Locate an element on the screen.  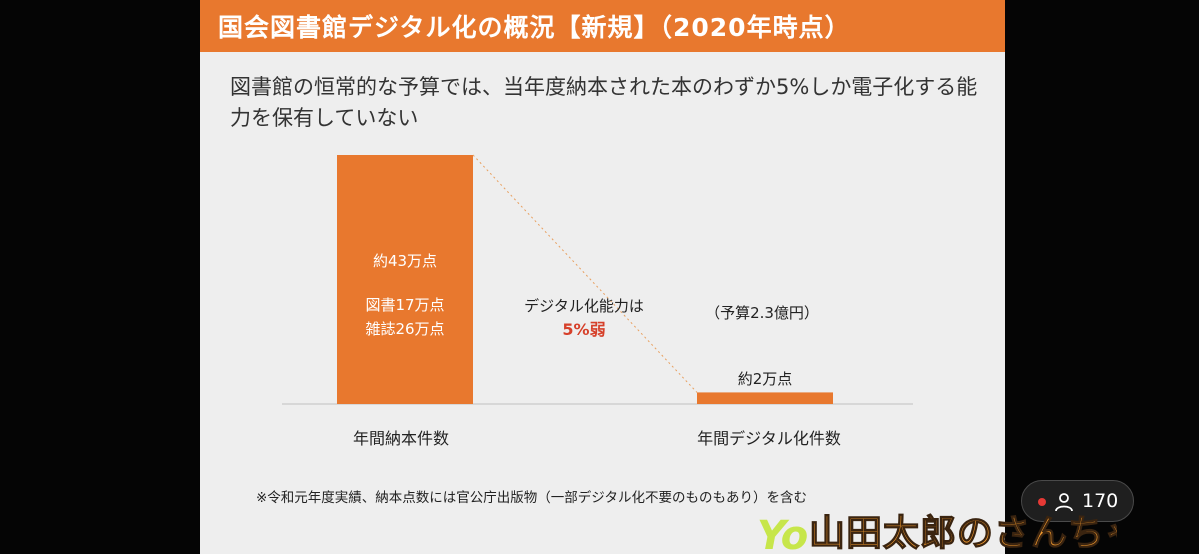
svg-text: Yo is located at coordinates (782, 533).